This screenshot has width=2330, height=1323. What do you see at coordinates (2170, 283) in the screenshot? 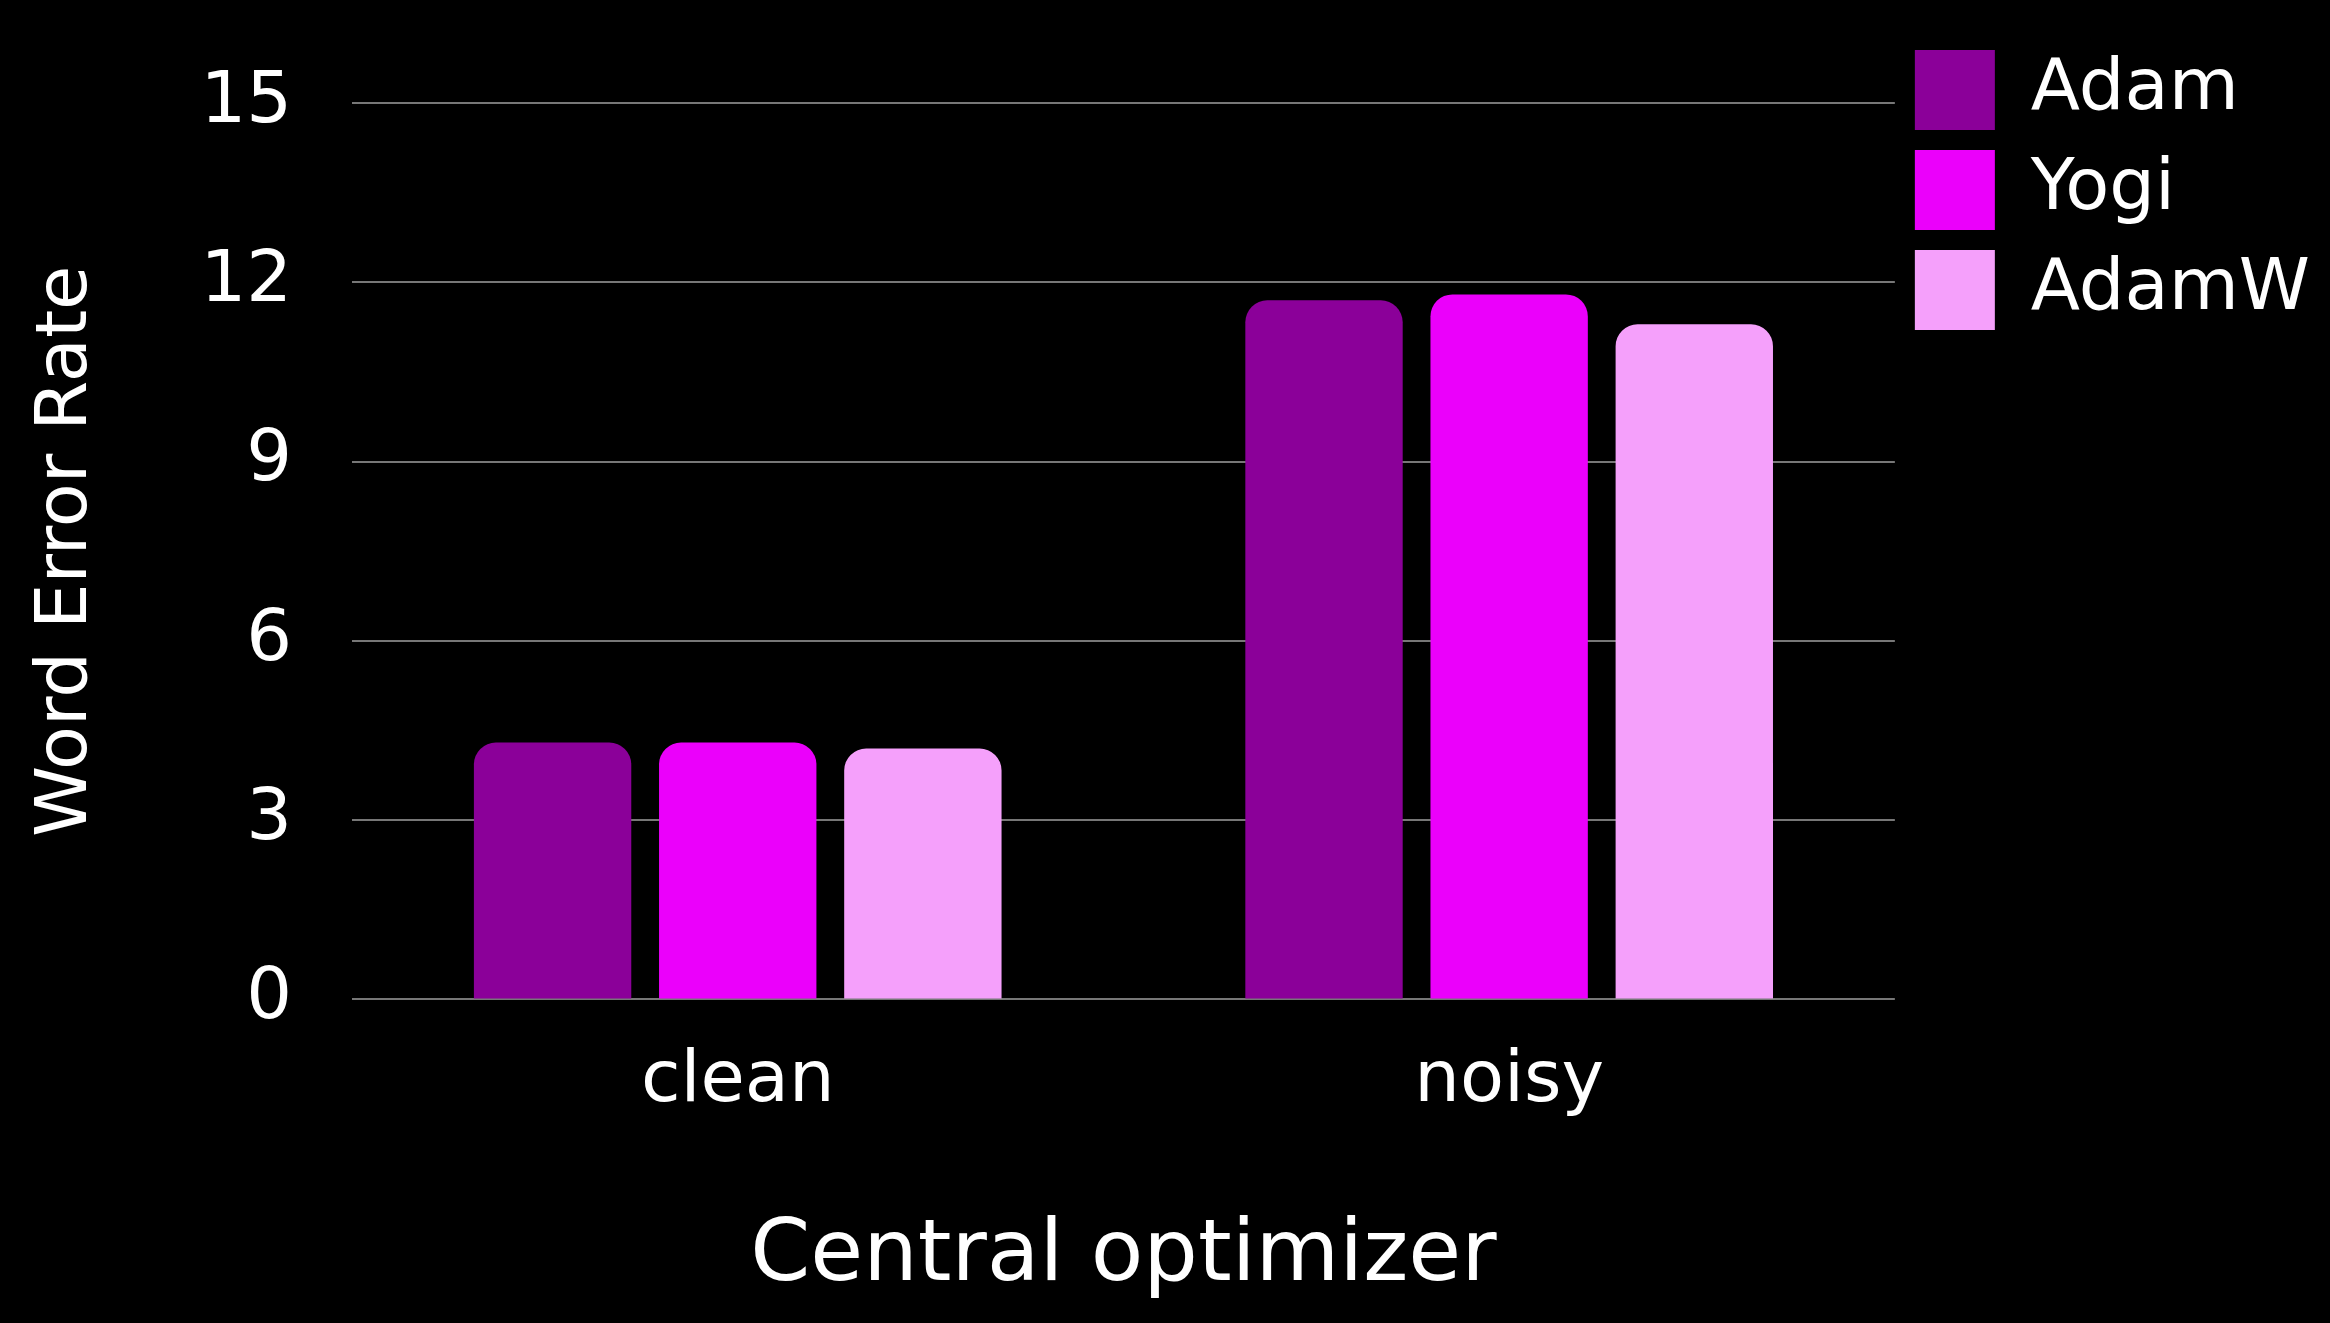
I see `legend-label: AdamW` at bounding box center [2170, 283].